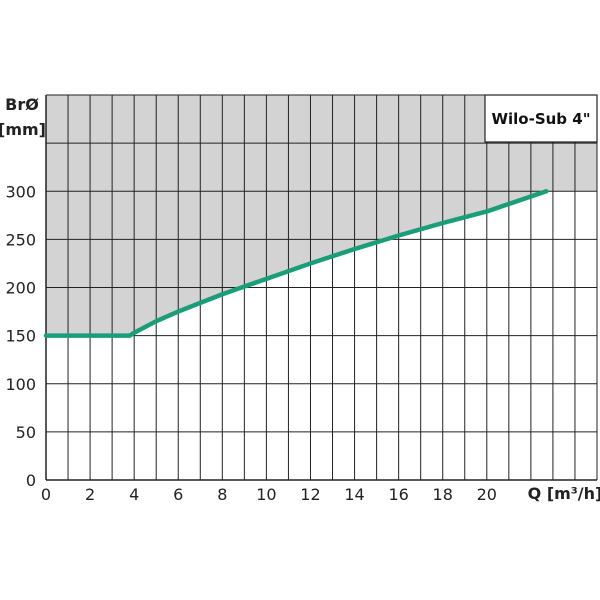 This screenshot has height=600, width=600. I want to click on x-tick-label: 0, so click(46, 494).